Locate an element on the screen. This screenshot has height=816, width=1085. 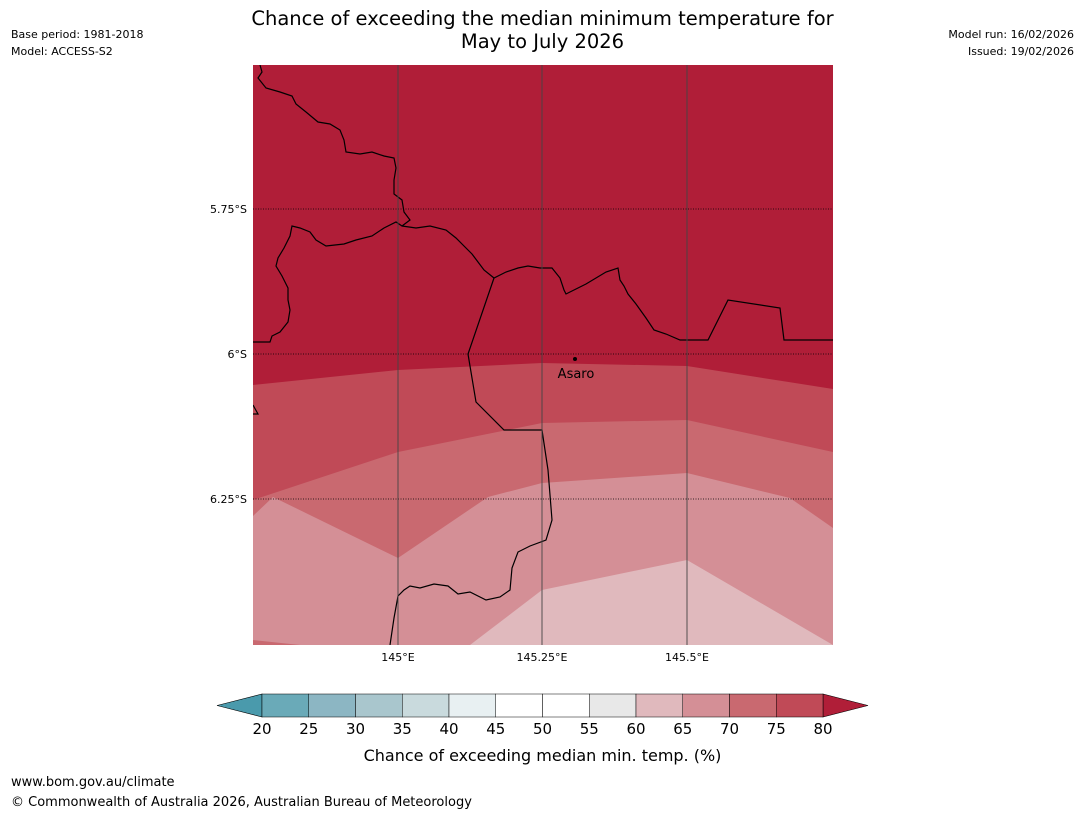
place-marker: Asaro is located at coordinates (576, 369).